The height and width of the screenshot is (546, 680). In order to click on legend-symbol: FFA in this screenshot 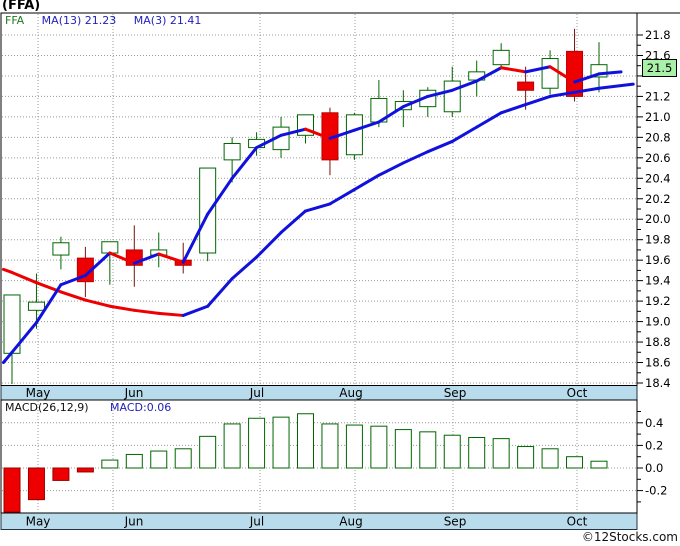, I will do `click(15, 20)`.